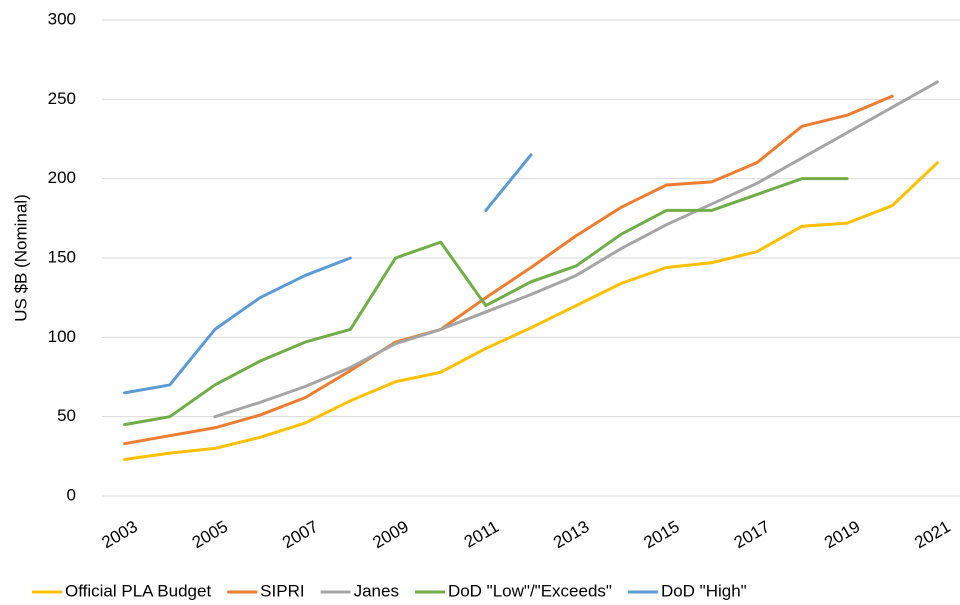 This screenshot has height=605, width=960. I want to click on x-tick-label: 2003, so click(120, 534).